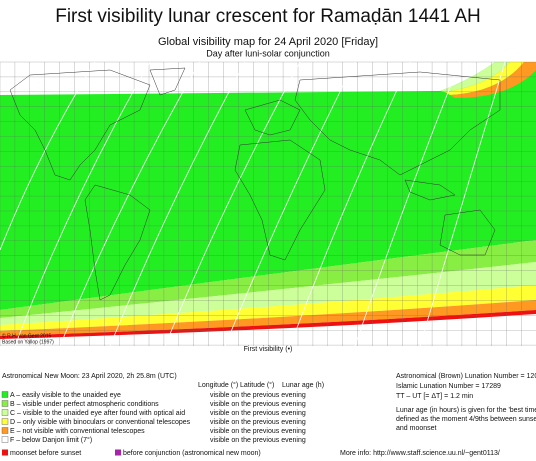 The image size is (536, 461). I want to click on credit: © R.H. van Gent 2015, so click(26, 335).